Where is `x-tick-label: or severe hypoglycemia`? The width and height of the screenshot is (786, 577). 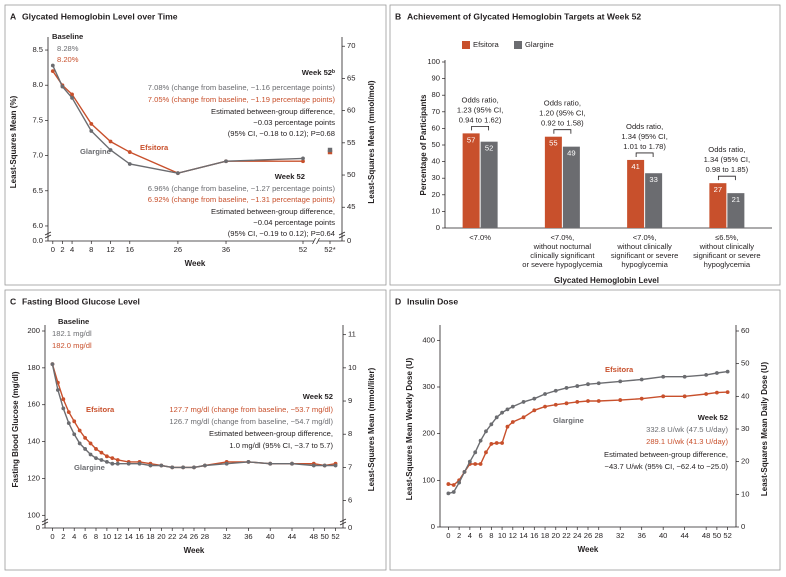 x-tick-label: or severe hypoglycemia is located at coordinates (562, 264).